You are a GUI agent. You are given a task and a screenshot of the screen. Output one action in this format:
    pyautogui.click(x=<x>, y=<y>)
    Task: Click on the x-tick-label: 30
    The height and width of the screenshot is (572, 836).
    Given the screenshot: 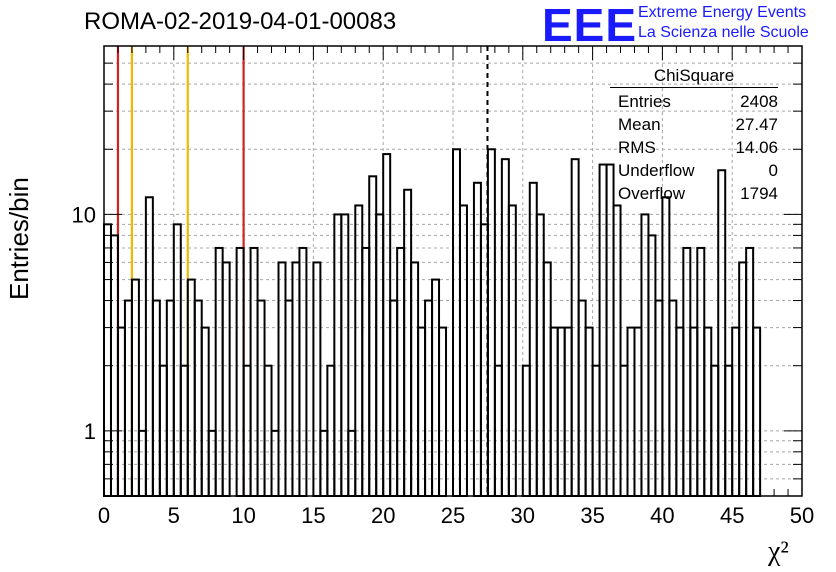 What is the action you would take?
    pyautogui.click(x=523, y=515)
    